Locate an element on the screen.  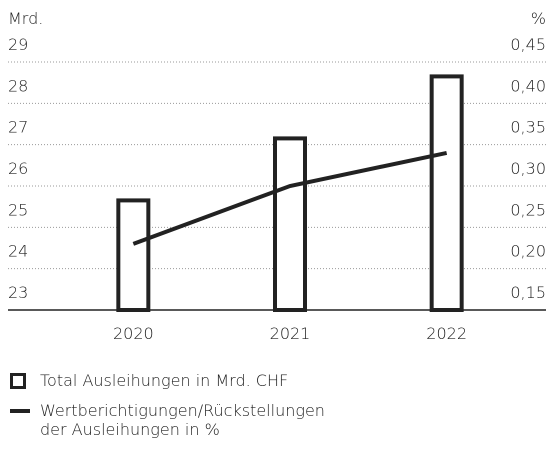
y2-tick-label: 0,15 is located at coordinates (528, 292).